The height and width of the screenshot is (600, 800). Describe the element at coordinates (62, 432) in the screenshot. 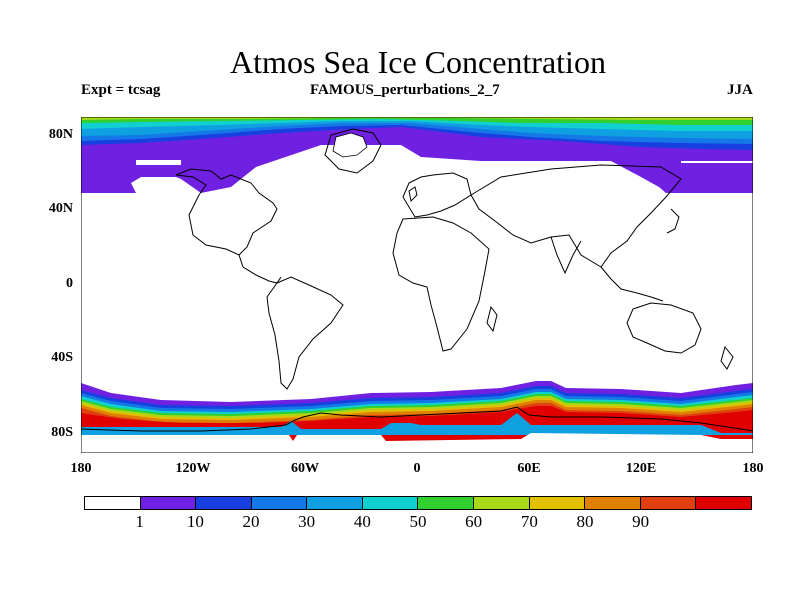

I see `lat-label-80s: 80S` at that location.